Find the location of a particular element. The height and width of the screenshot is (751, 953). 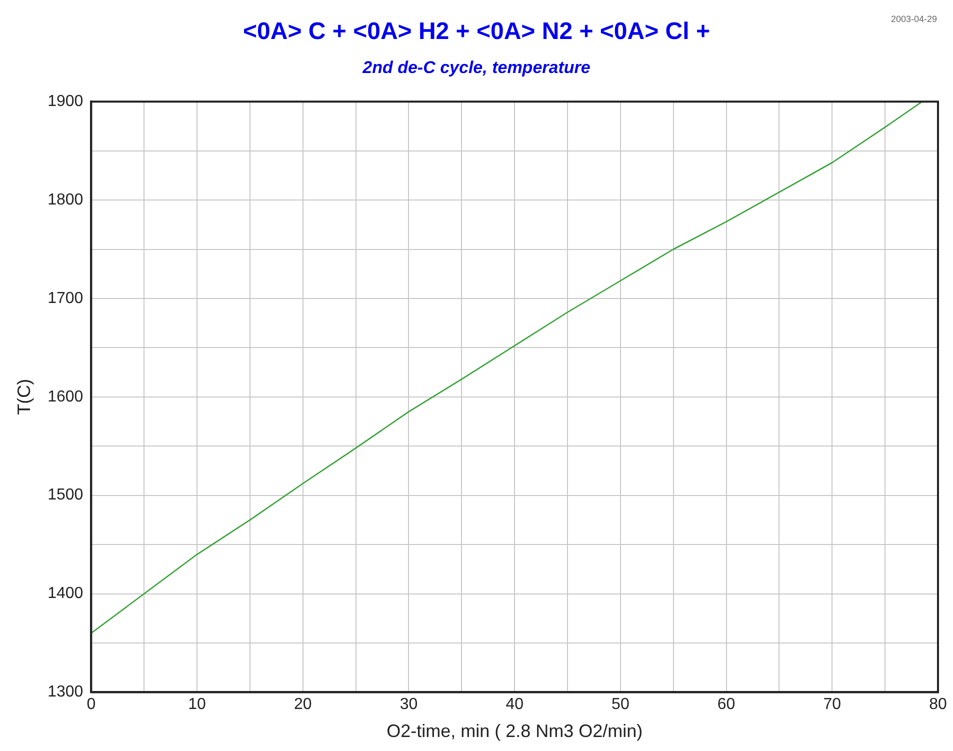

y-tick-label: 1800 is located at coordinates (66, 199).